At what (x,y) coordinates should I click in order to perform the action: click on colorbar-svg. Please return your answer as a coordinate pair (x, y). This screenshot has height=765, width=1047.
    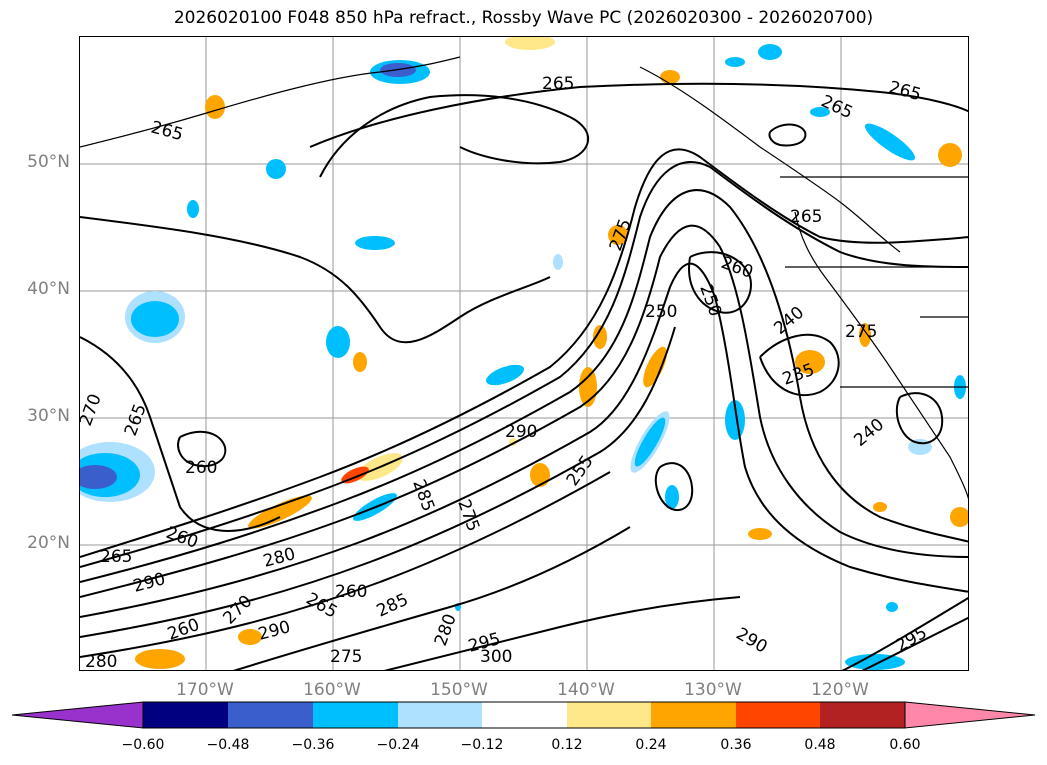
    Looking at the image, I should click on (523, 715).